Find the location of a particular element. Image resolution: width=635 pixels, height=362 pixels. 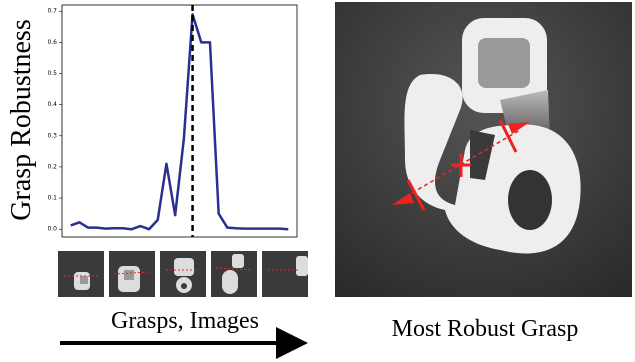

y-axis-label: Grasp Robustness is located at coordinates (21, 119).